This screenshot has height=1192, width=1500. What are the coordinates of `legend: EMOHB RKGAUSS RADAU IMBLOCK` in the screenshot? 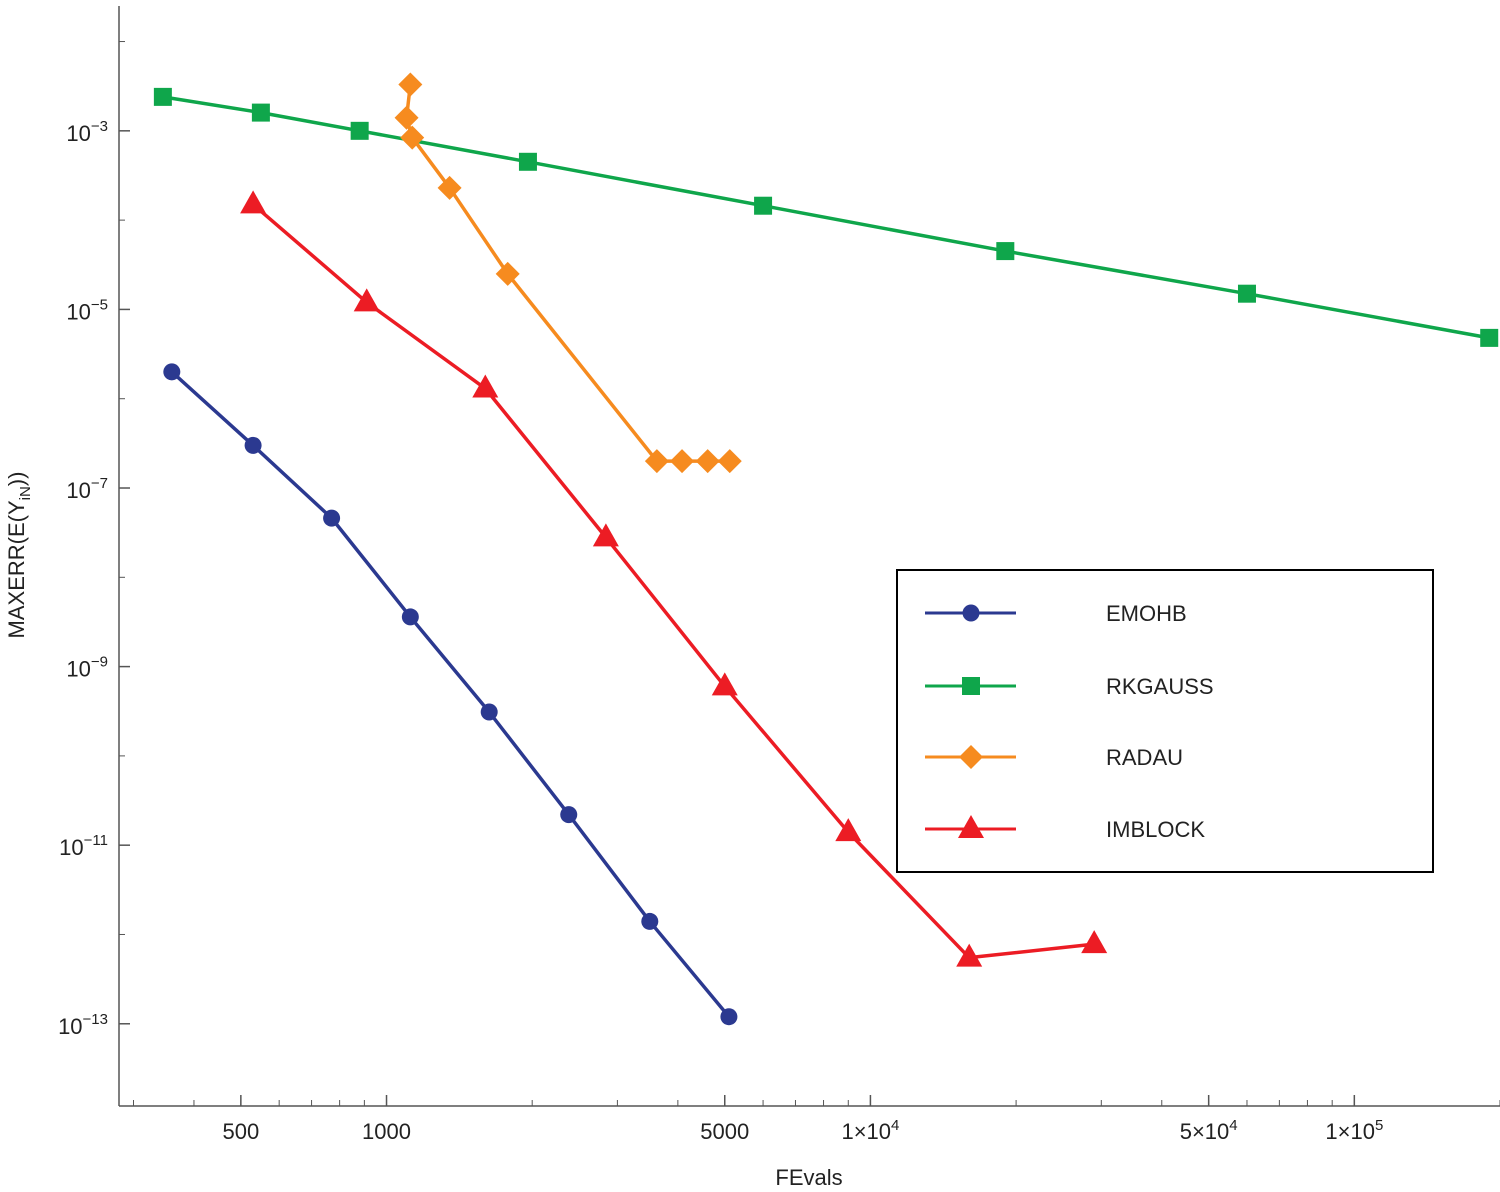 It's located at (1165, 721).